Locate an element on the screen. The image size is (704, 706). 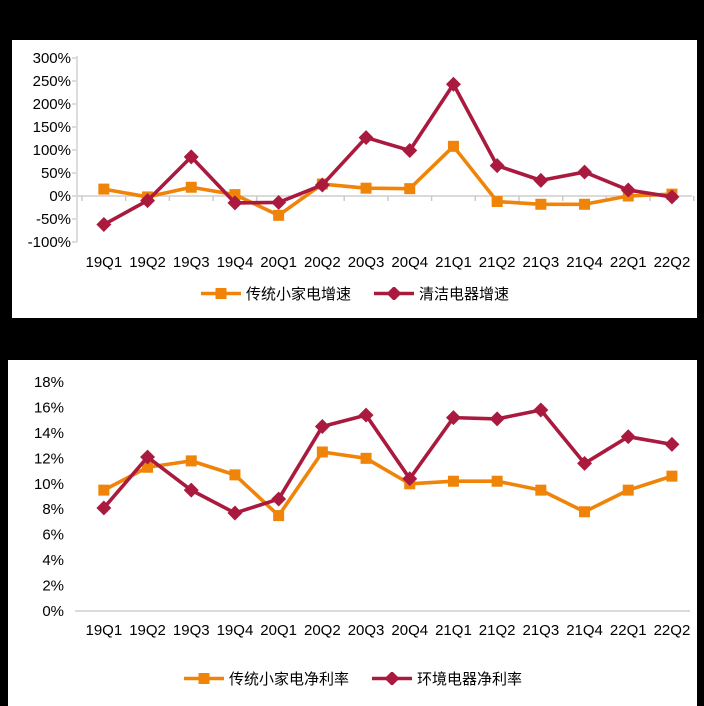
svg-text: 4% is located at coordinates (53, 560).